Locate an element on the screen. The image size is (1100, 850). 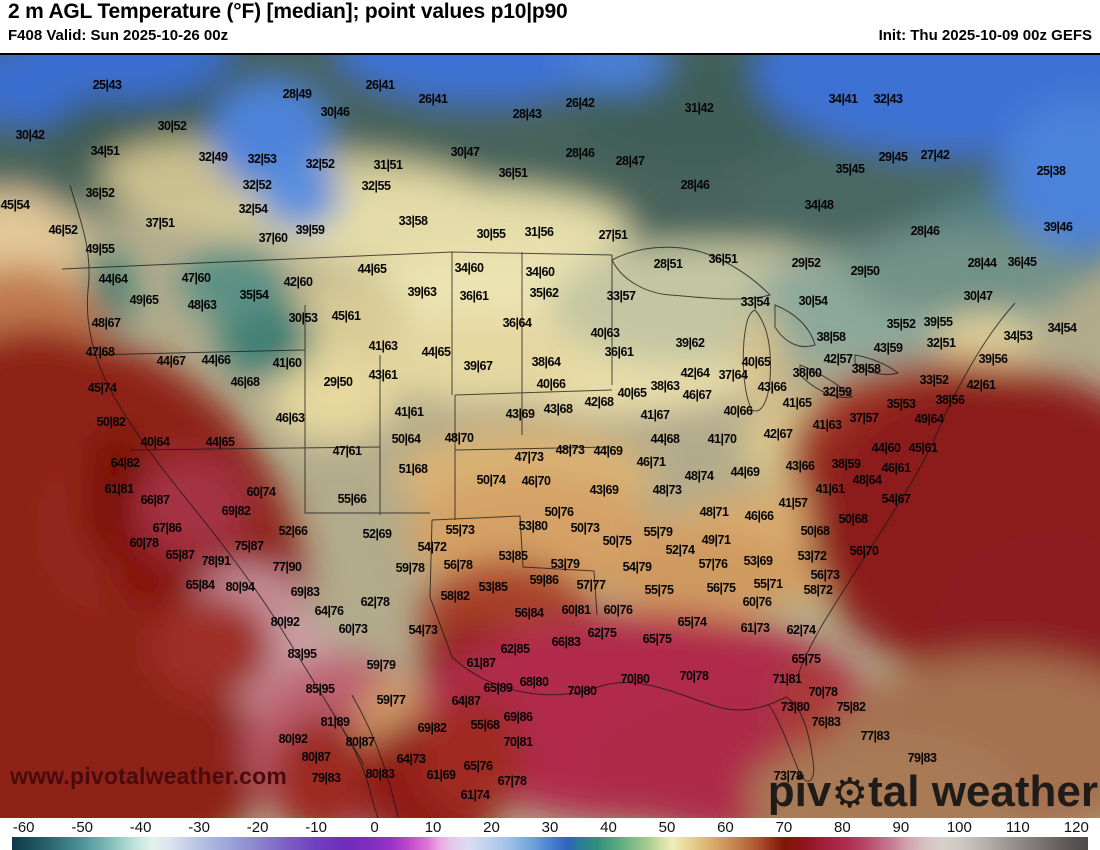
point-value: 26|42 is located at coordinates (580, 102).